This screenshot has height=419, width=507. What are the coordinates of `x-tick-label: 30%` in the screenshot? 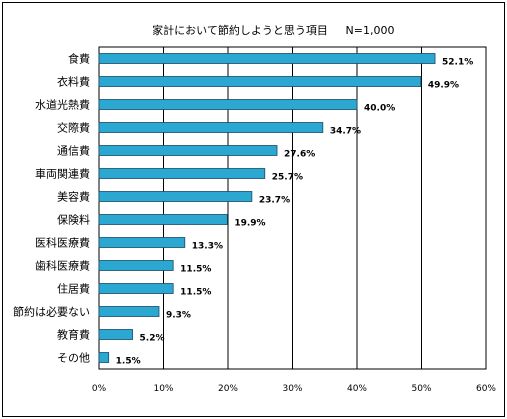 It's located at (292, 389).